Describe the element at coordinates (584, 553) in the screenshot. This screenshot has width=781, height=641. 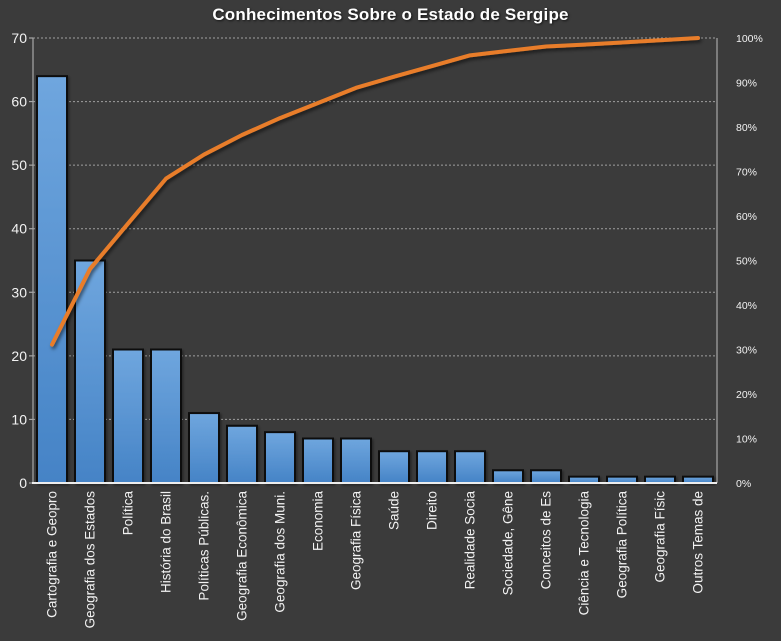
I see `x-category-label: Ciência e Tecnologia` at that location.